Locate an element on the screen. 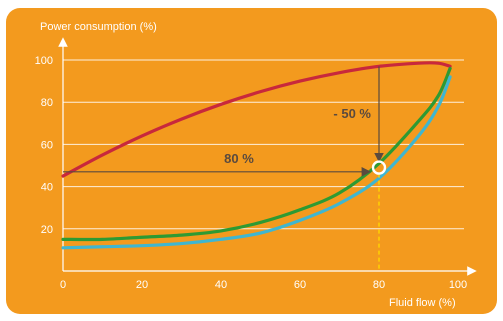 This screenshot has width=503, height=321. x-tick-label-20: 20 is located at coordinates (142, 285).